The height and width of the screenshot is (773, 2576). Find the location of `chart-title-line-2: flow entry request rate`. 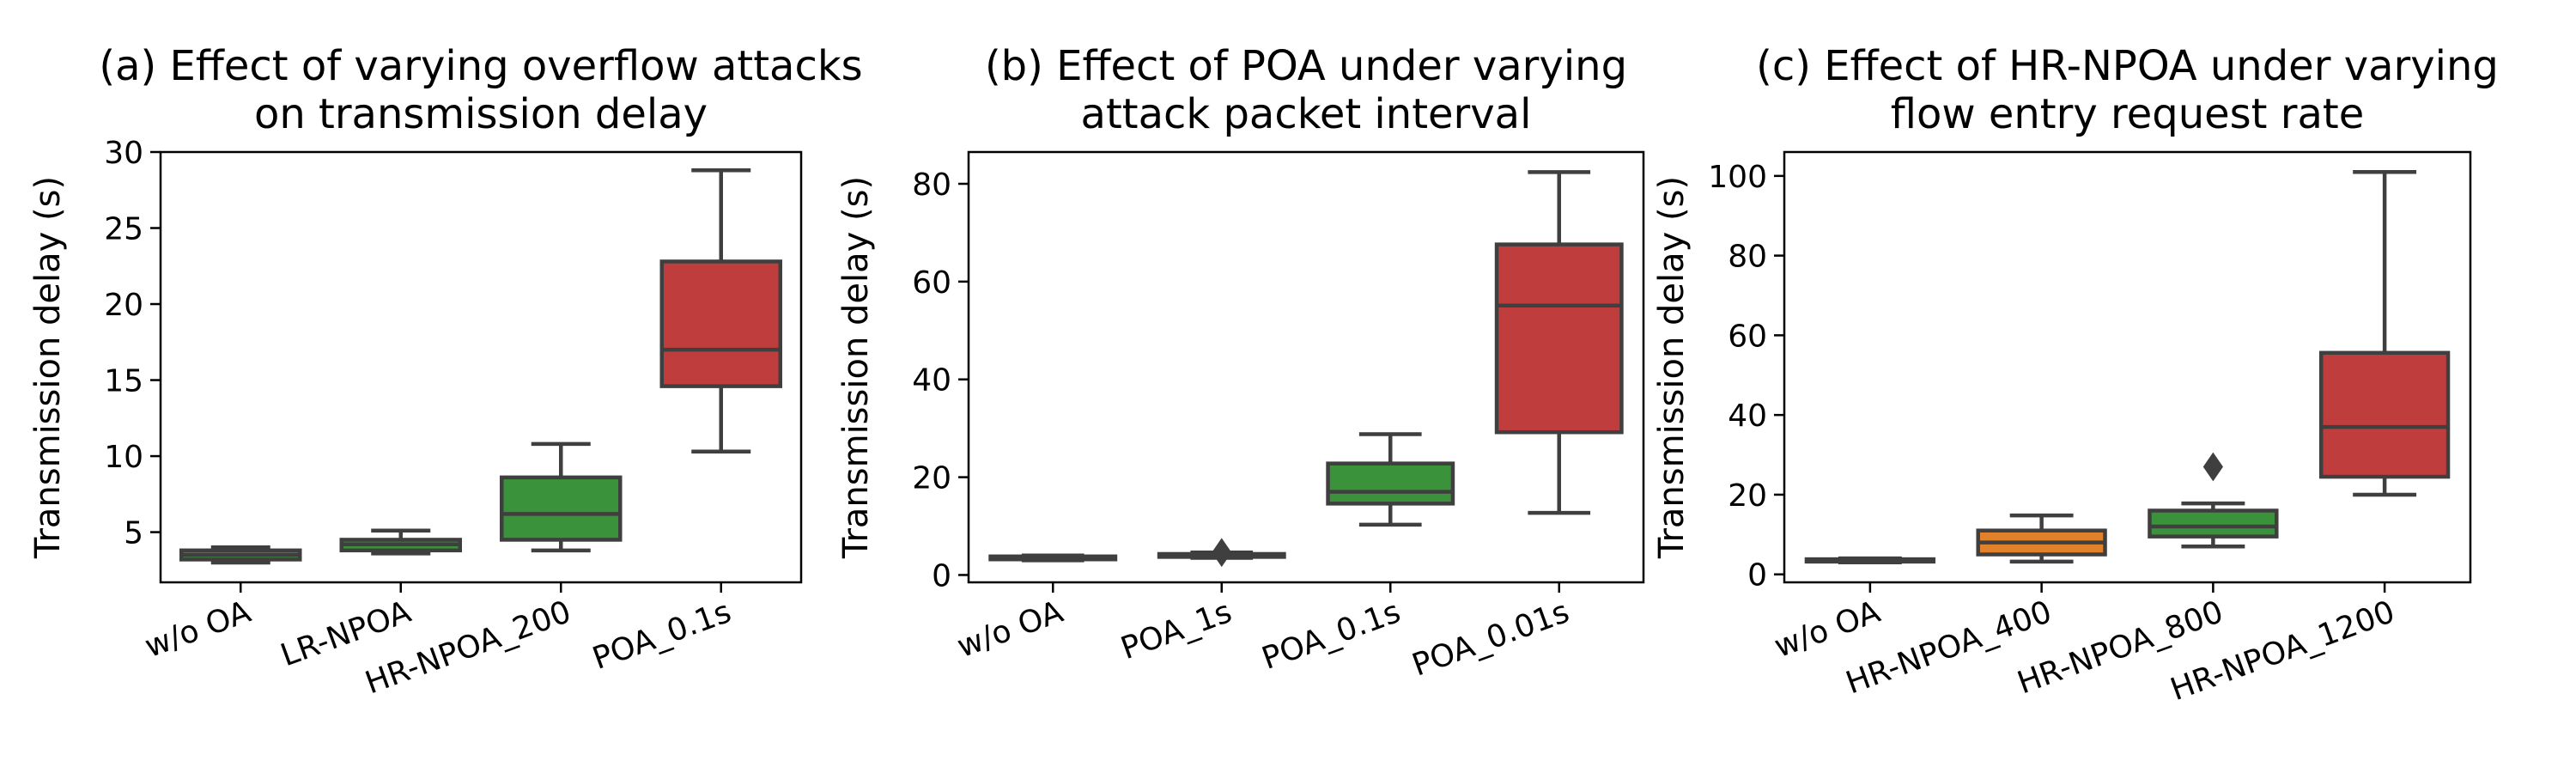

chart-title-line-2: flow entry request rate is located at coordinates (2128, 114).